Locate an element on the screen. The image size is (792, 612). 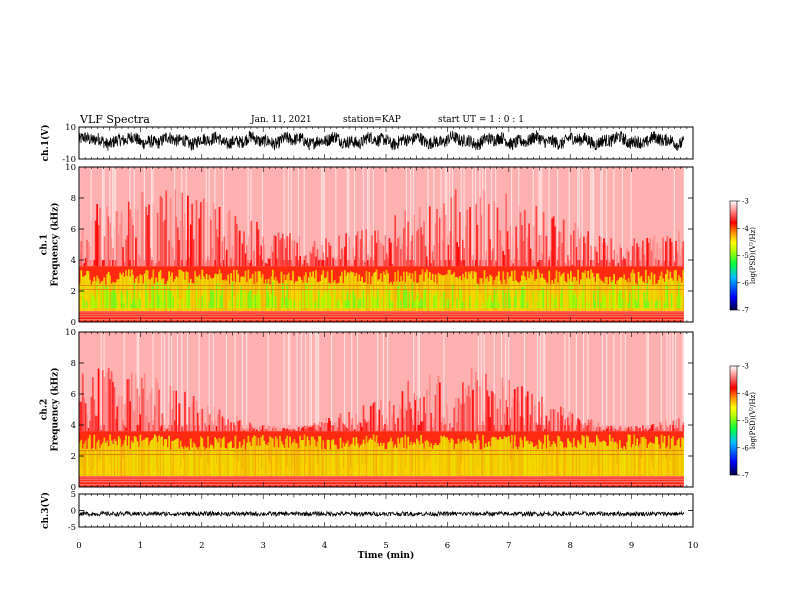
ch2-spectrogram-ytick-label: 4 is located at coordinates (73, 426).